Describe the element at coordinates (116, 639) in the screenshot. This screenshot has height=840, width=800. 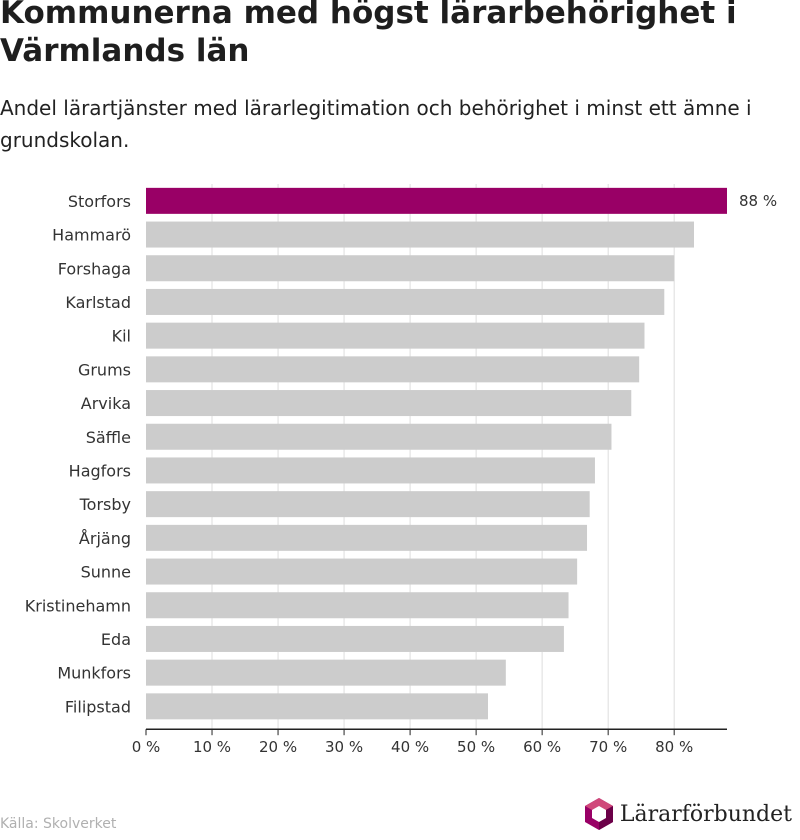
I see `category-label: Eda` at that location.